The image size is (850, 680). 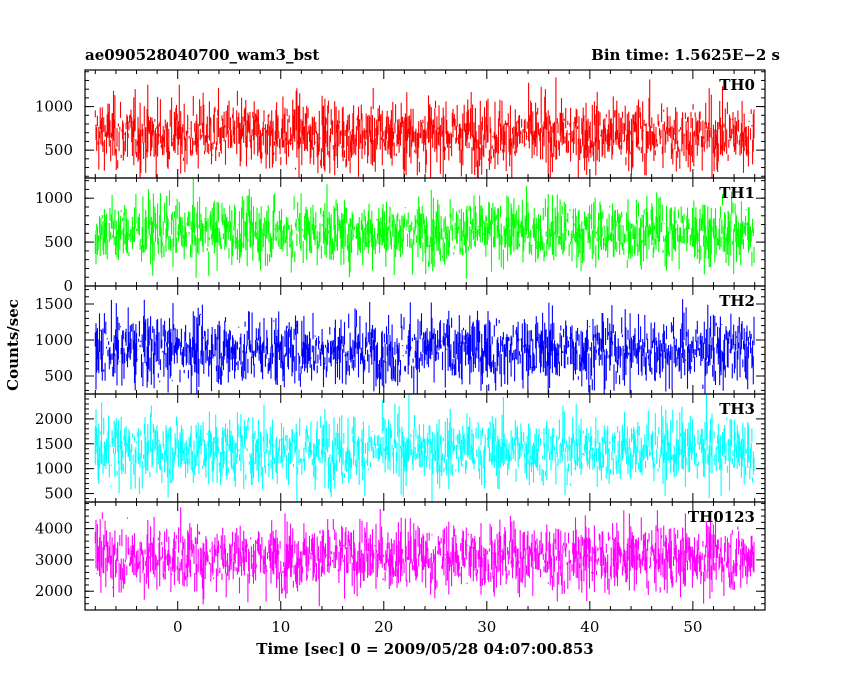 What do you see at coordinates (721, 517) in the screenshot?
I see `series-label-th0123: TH0123` at bounding box center [721, 517].